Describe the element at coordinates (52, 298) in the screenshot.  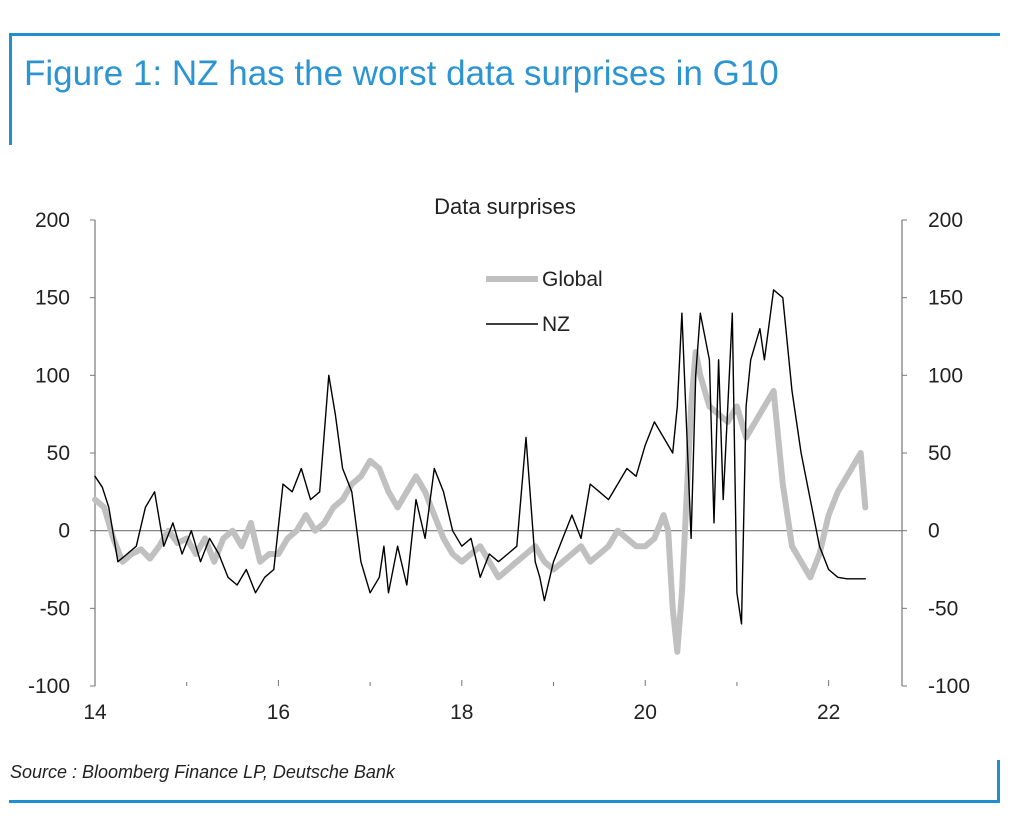
I see `y-tick-label-left: 150` at that location.